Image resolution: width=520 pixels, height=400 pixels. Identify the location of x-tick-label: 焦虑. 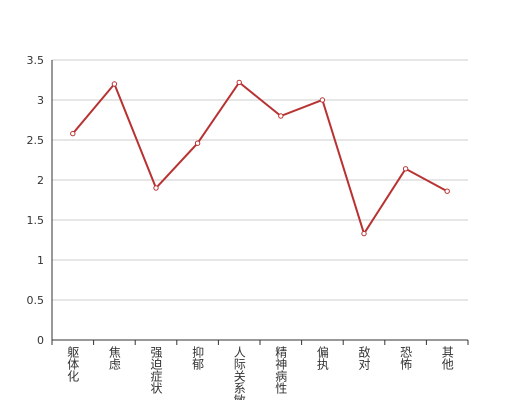
(114, 358).